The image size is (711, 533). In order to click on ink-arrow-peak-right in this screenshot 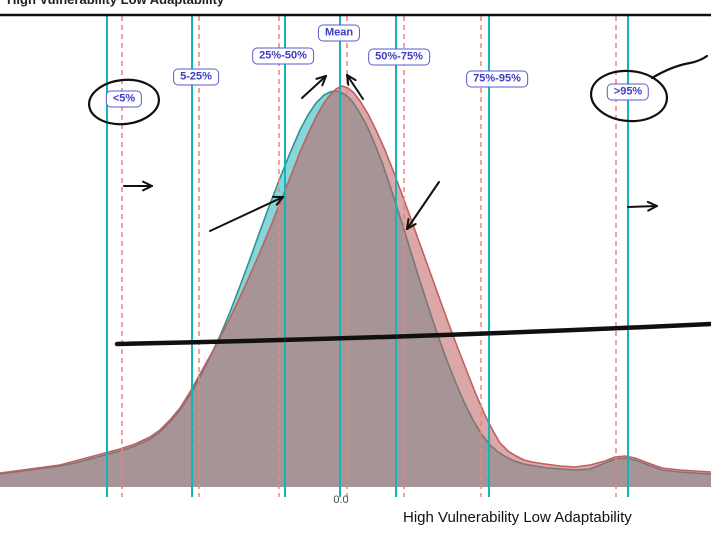, I will do `click(355, 87)`.